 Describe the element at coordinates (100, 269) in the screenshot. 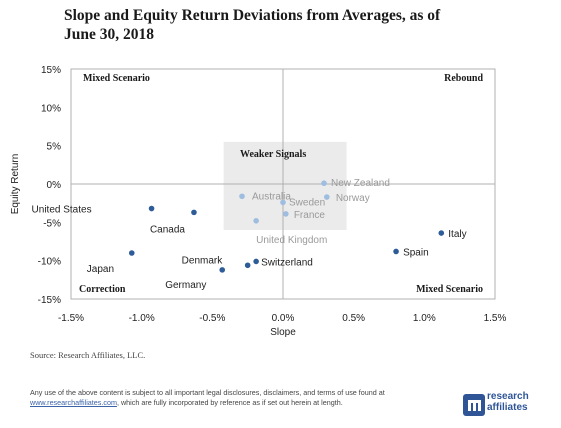

I see `point-label-japan: Japan` at that location.